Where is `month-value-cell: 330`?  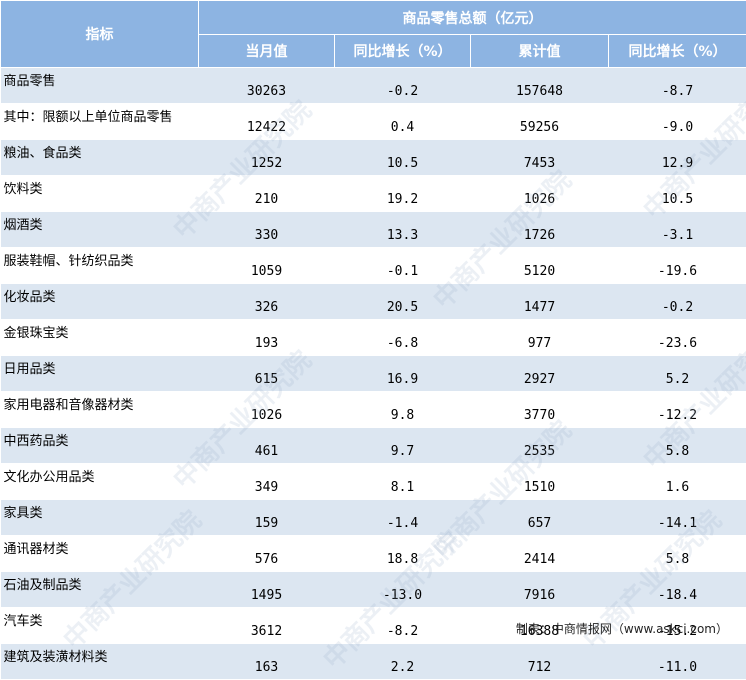
month-value-cell: 330 is located at coordinates (267, 230).